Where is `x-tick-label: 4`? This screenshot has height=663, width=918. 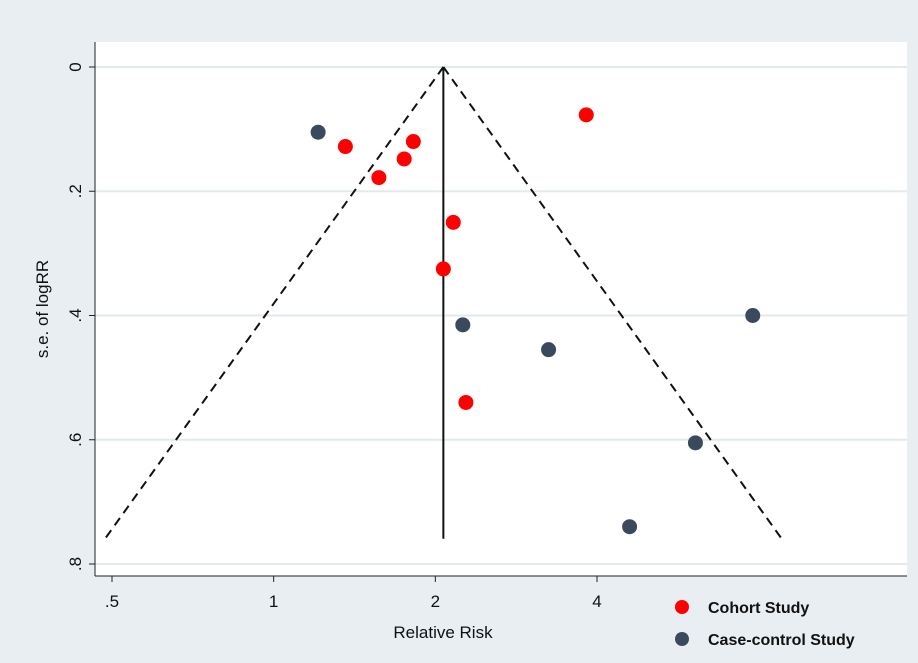
x-tick-label: 4 is located at coordinates (596, 601).